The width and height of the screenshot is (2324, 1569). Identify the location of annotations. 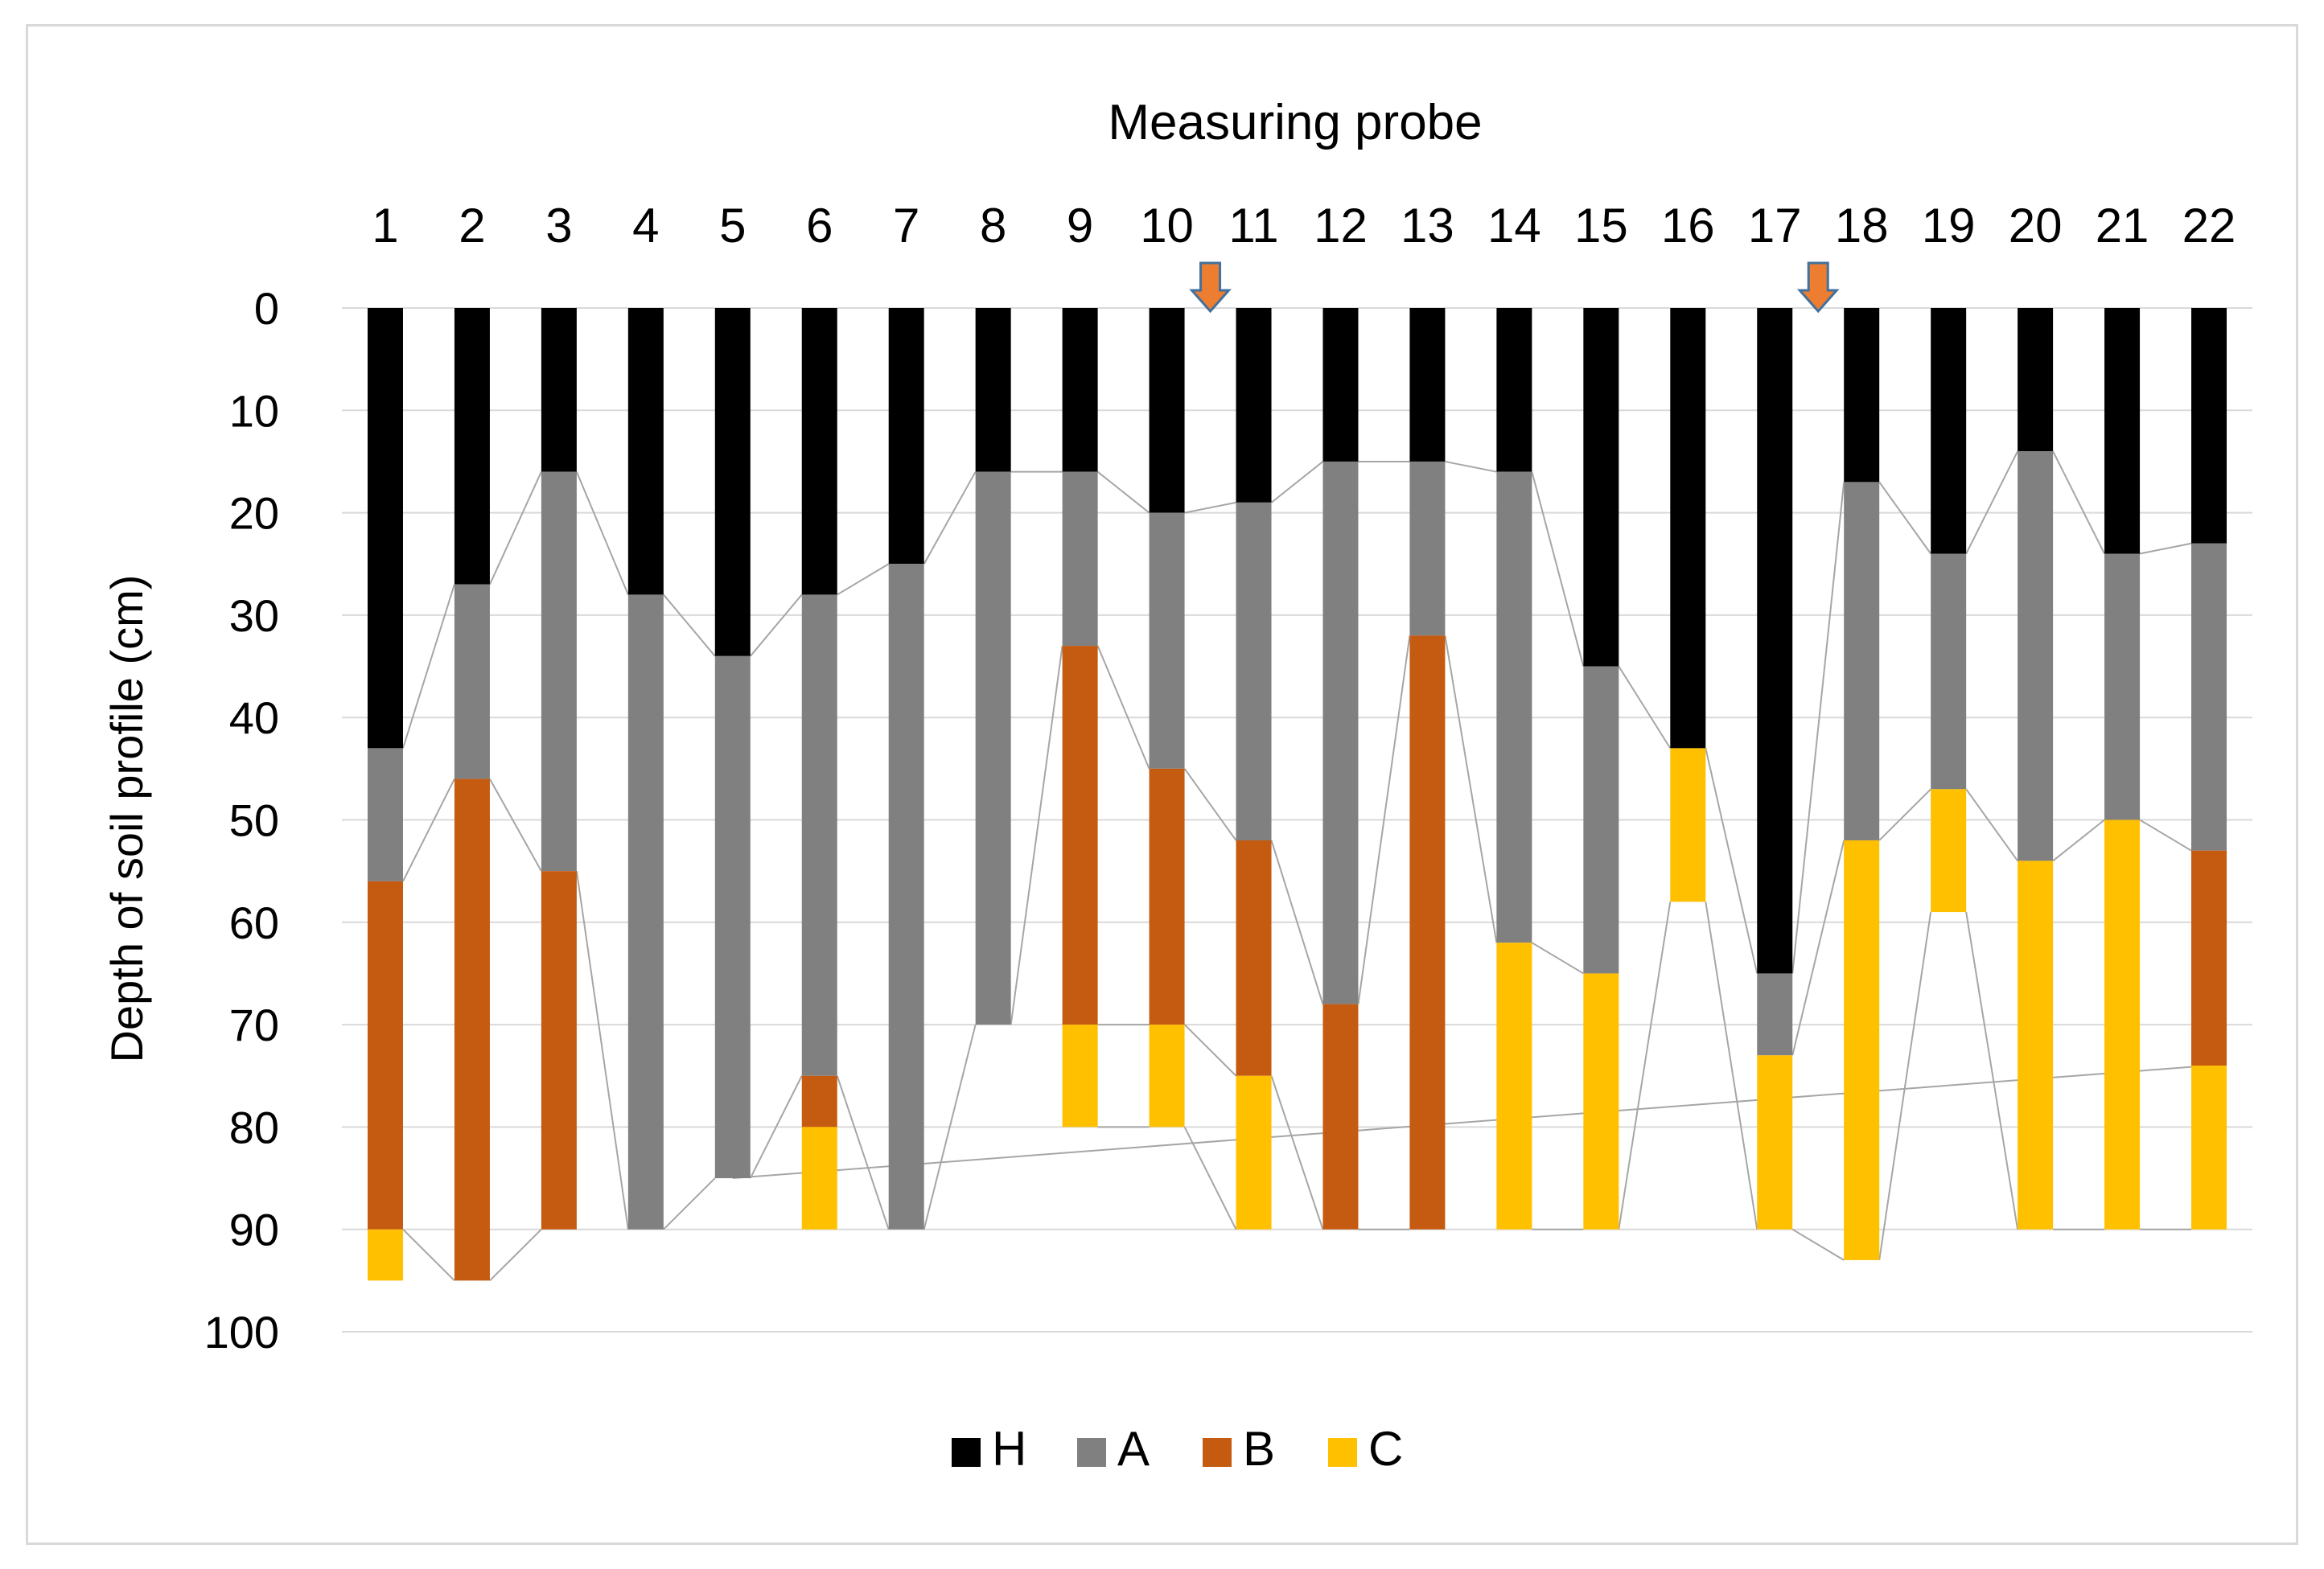
(1515, 287).